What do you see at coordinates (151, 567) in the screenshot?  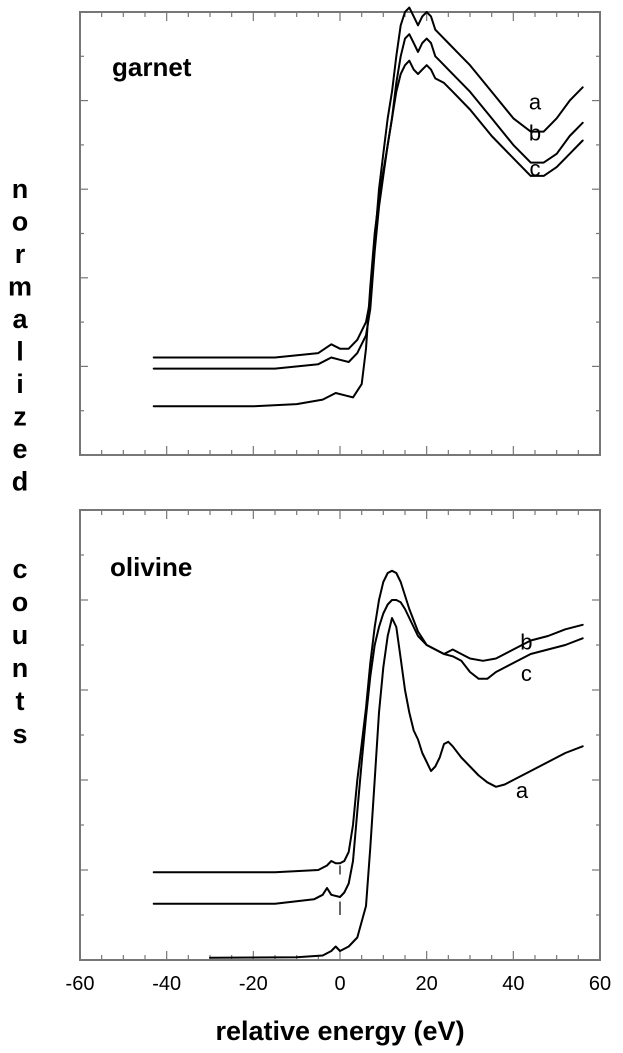 I see `olivine-panel-label: olivine` at bounding box center [151, 567].